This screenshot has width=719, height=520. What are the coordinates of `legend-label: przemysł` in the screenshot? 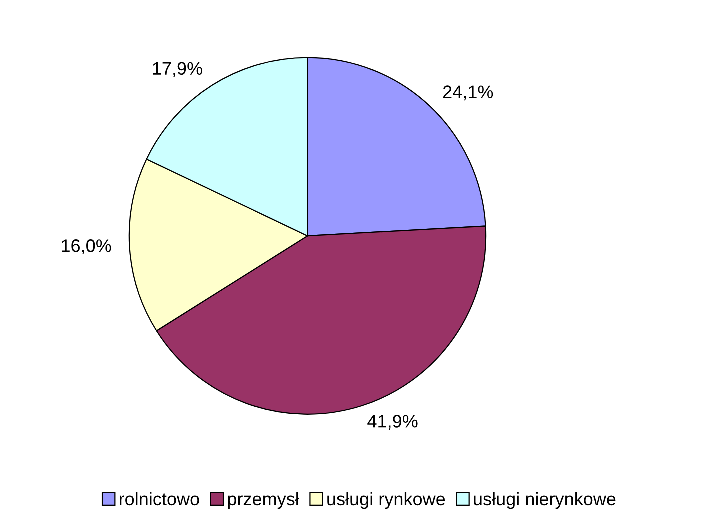 It's located at (264, 501).